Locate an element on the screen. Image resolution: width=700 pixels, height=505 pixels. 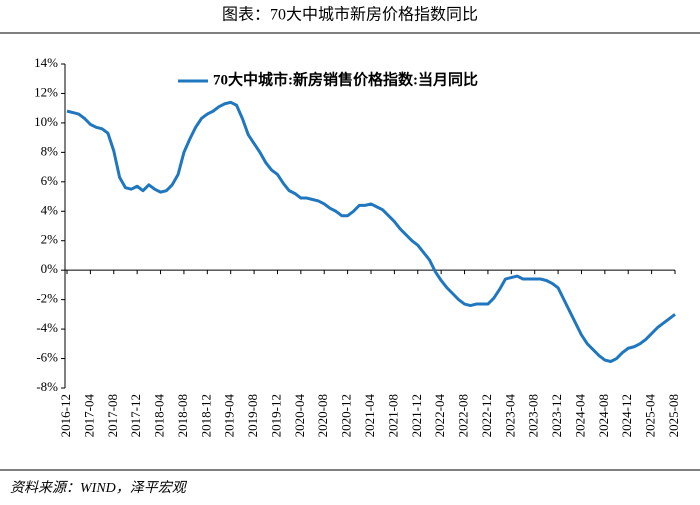
x-tick-label: 2023-08 is located at coordinates (533, 415).